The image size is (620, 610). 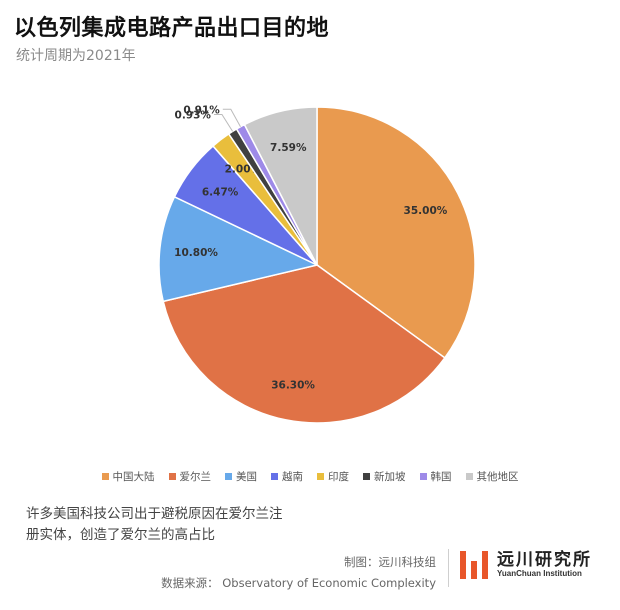 What do you see at coordinates (120, 535) in the screenshot?
I see `note-line-2: 册实体，创造了爱尔兰的高占比` at bounding box center [120, 535].